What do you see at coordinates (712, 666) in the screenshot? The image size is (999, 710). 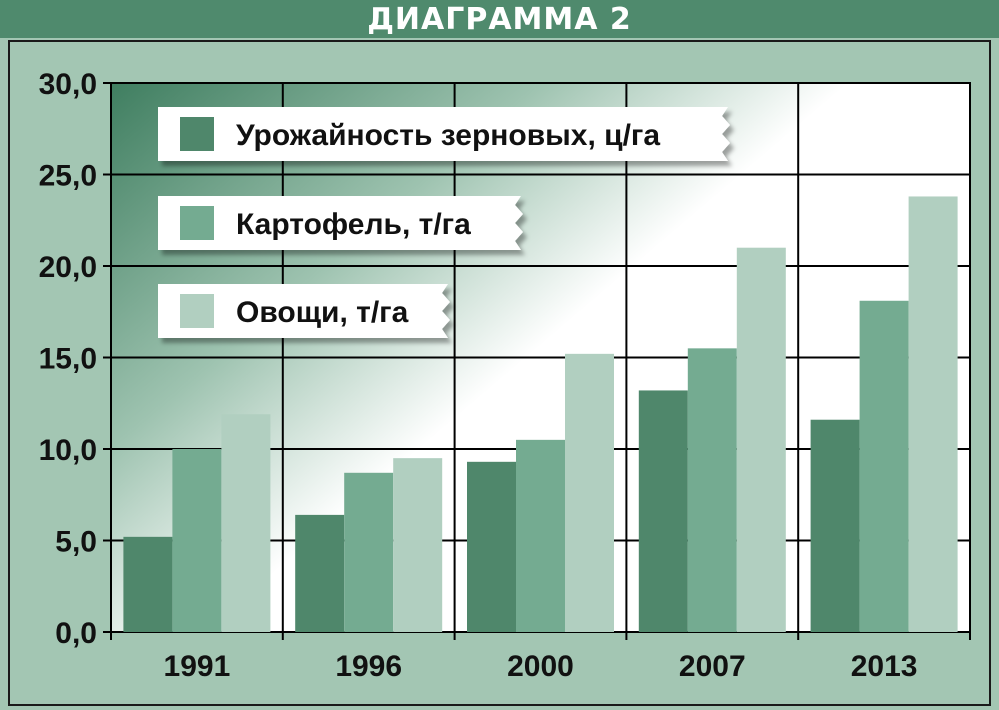 I see `x-tick-label: 2007` at bounding box center [712, 666].